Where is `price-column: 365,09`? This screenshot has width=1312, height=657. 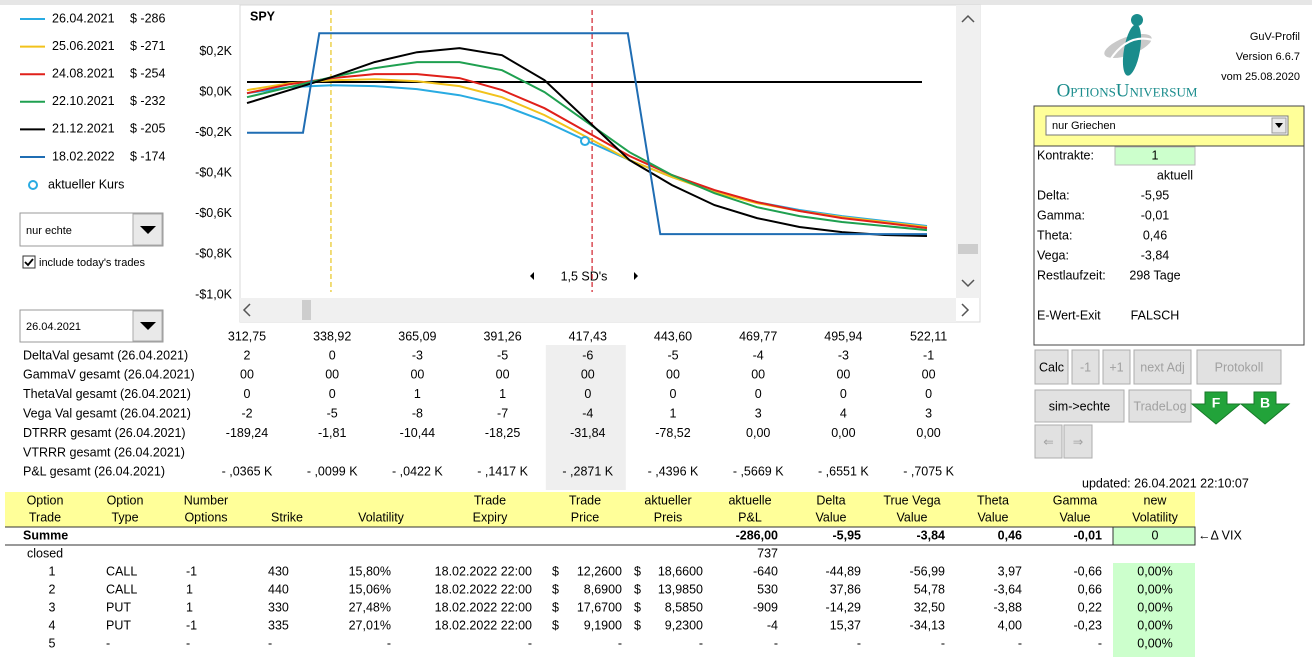 price-column: 365,09 is located at coordinates (417, 336).